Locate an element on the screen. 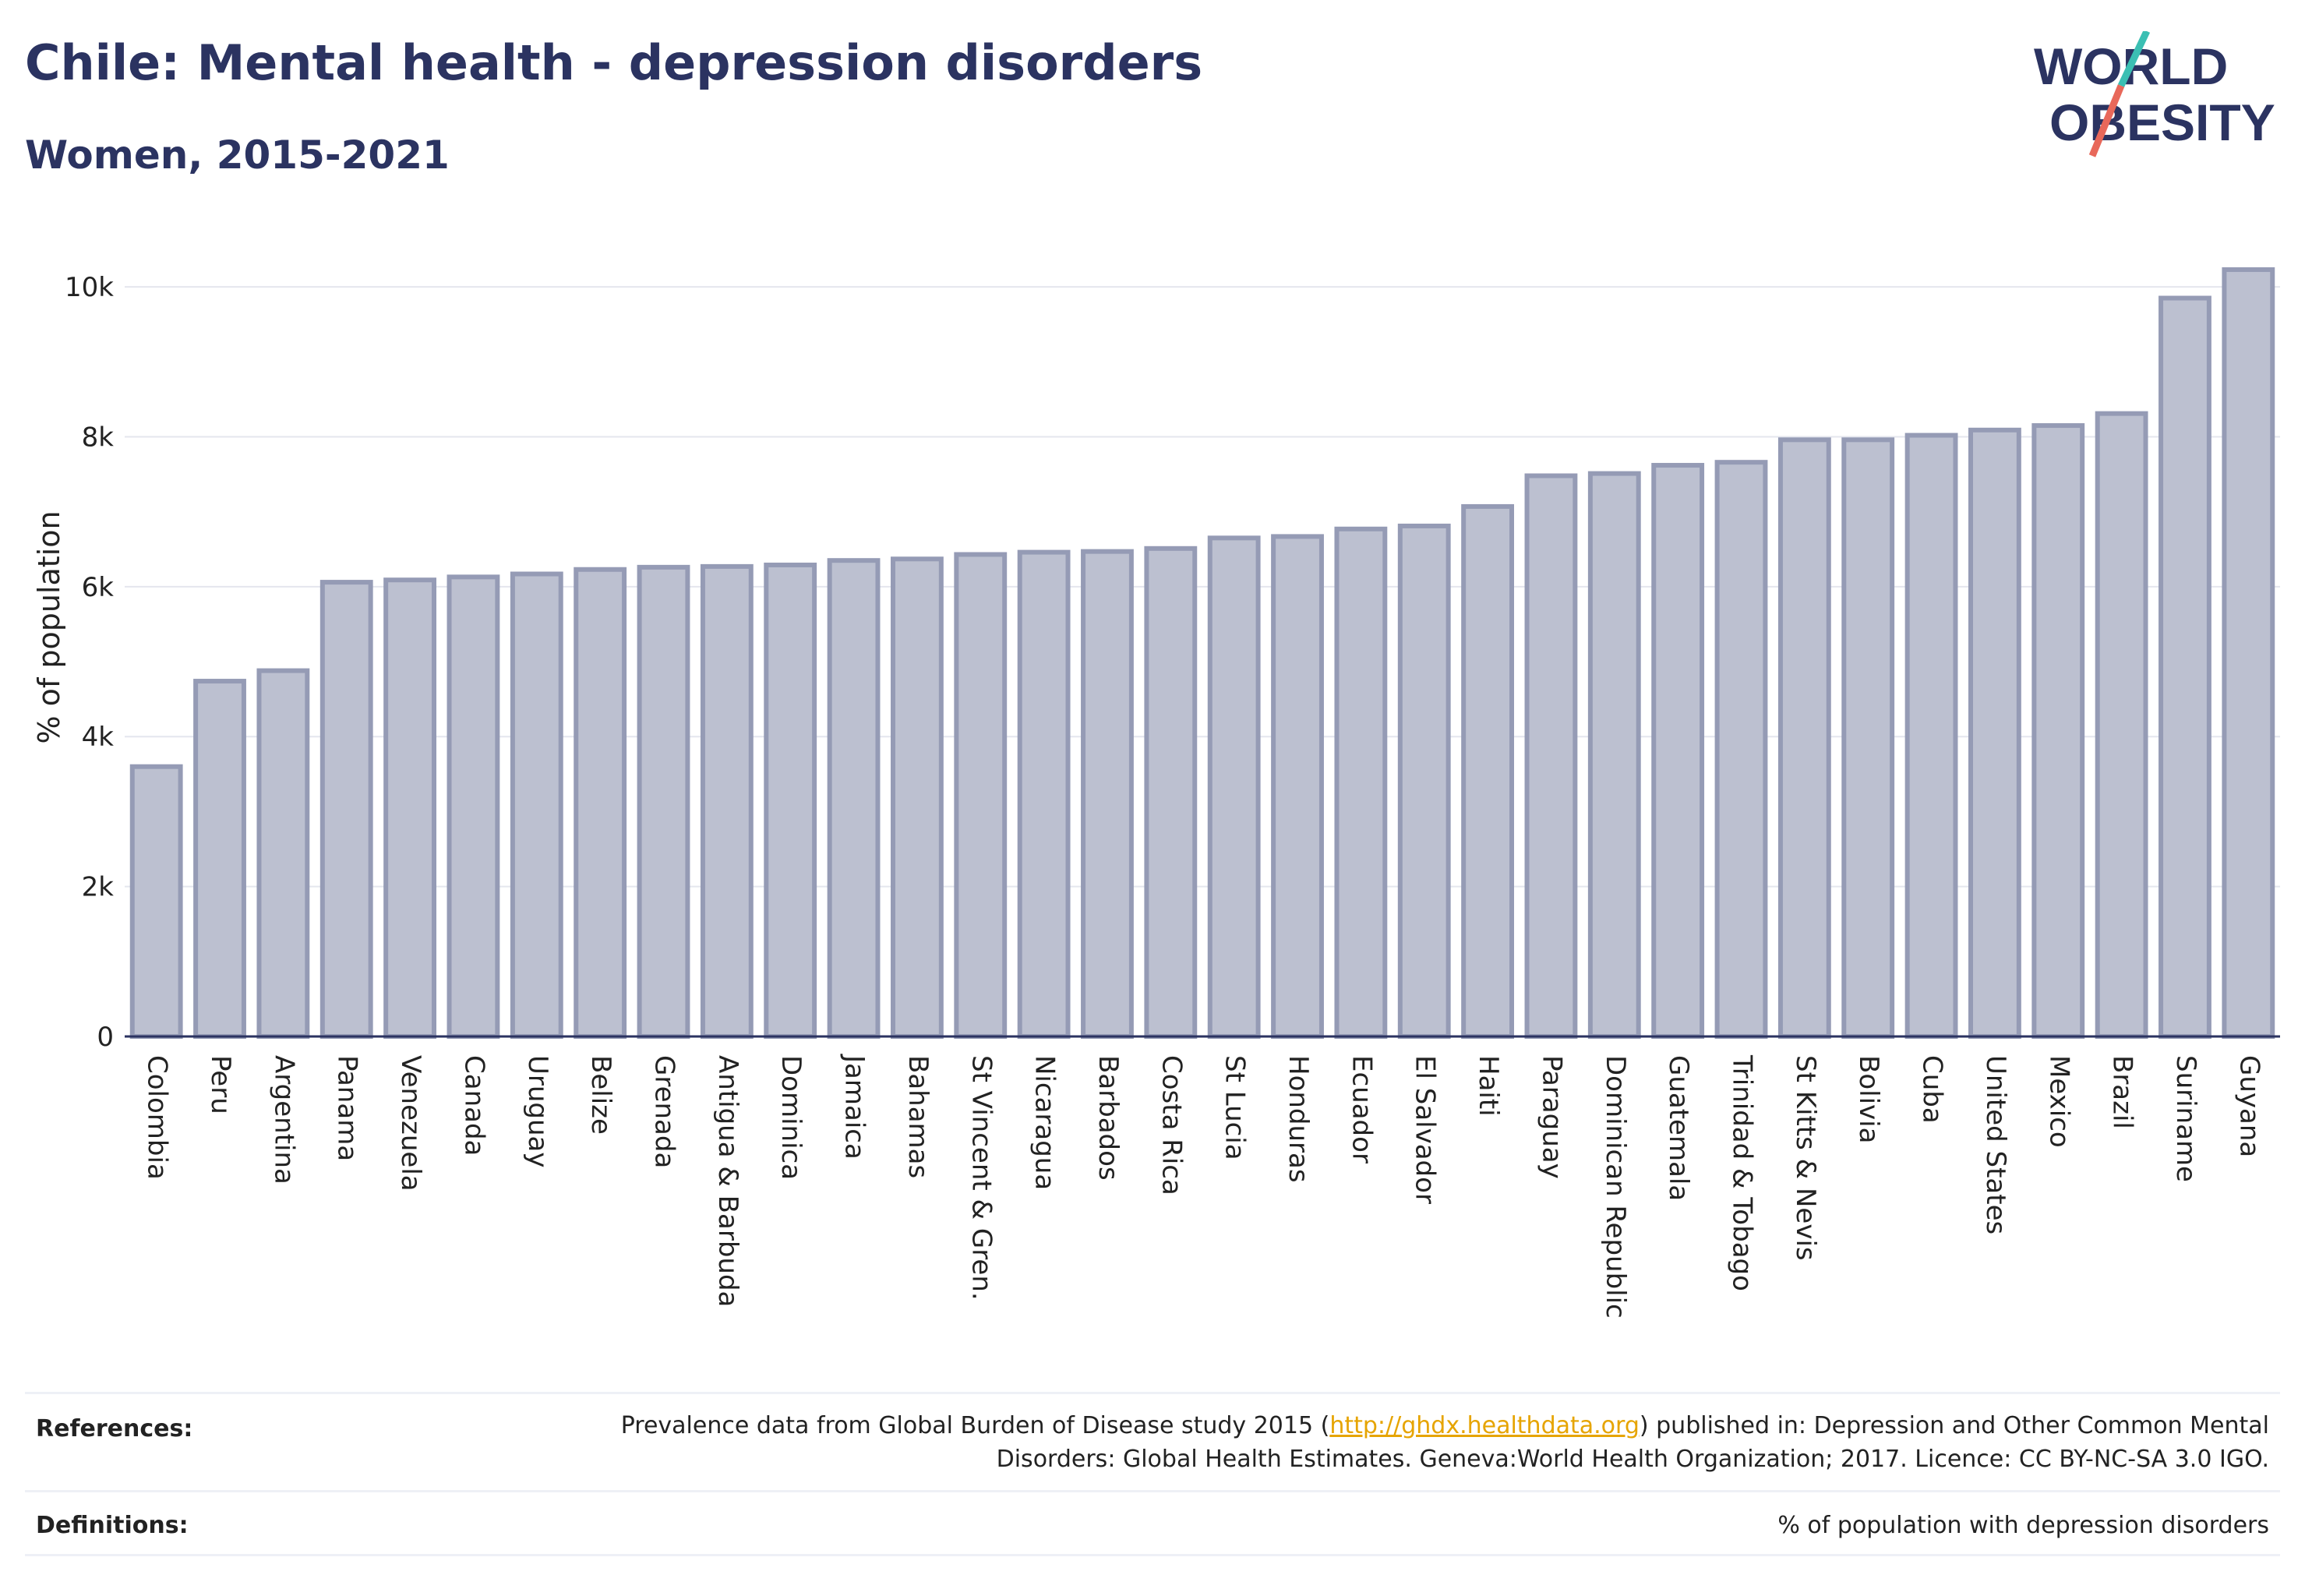 This screenshot has width=2305, height=1596. x-tick-label: Haiti is located at coordinates (1488, 1086).